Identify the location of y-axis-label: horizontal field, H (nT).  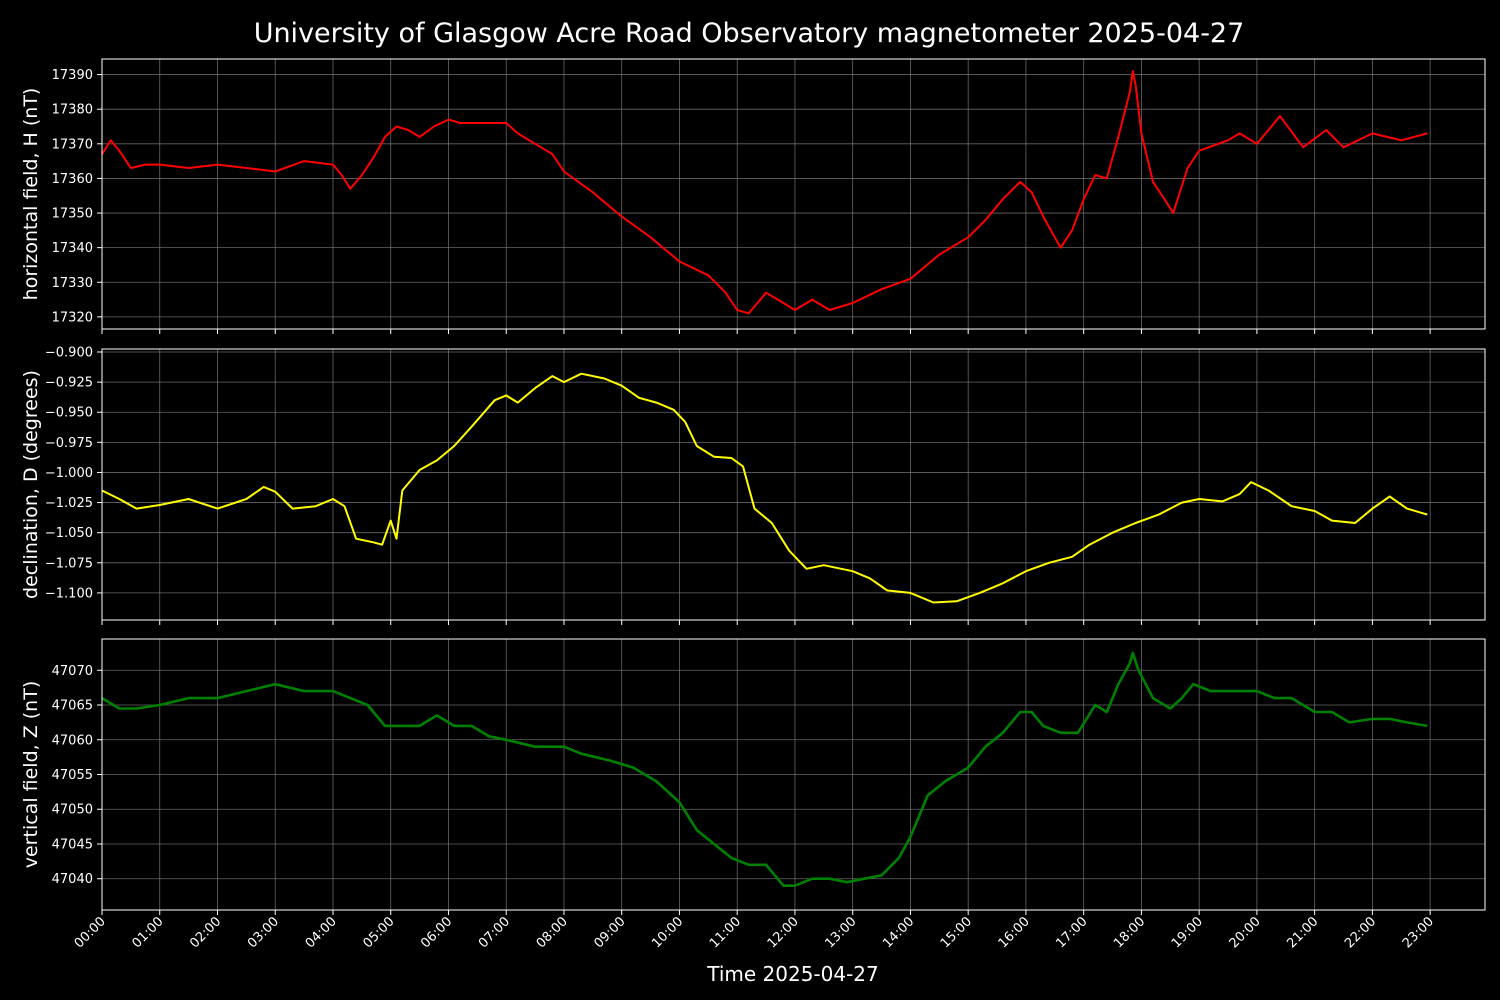
(31, 194).